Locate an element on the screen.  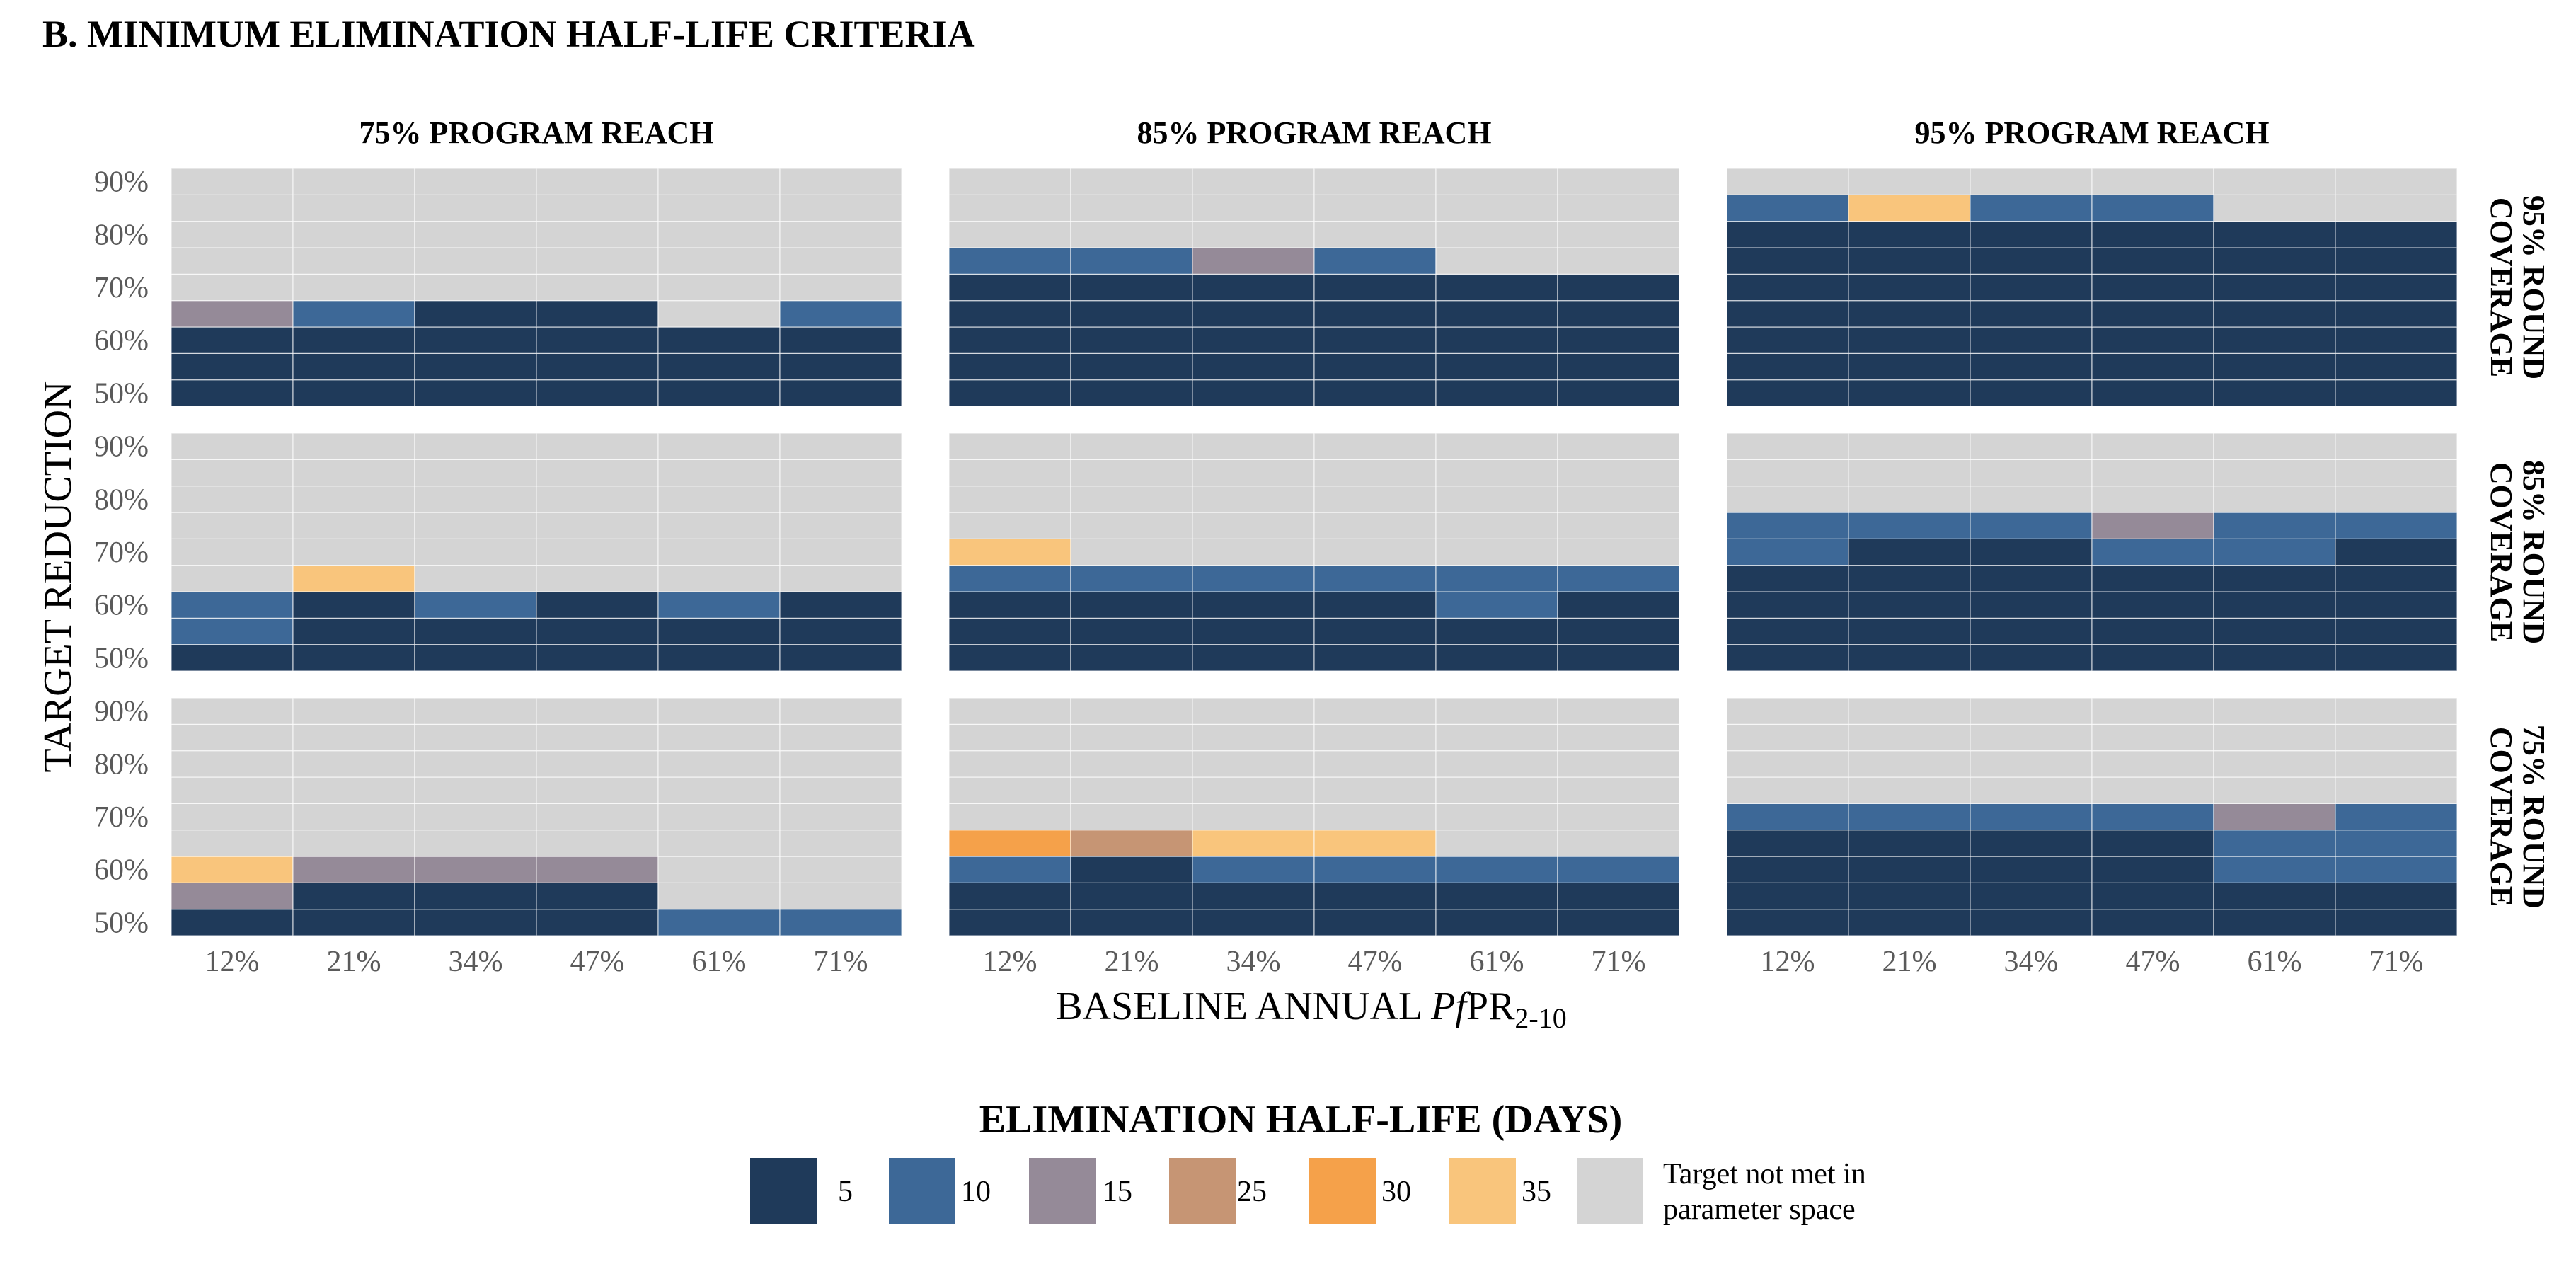
row-facet-label-line1: 85% ROUND is located at coordinates (2534, 552).